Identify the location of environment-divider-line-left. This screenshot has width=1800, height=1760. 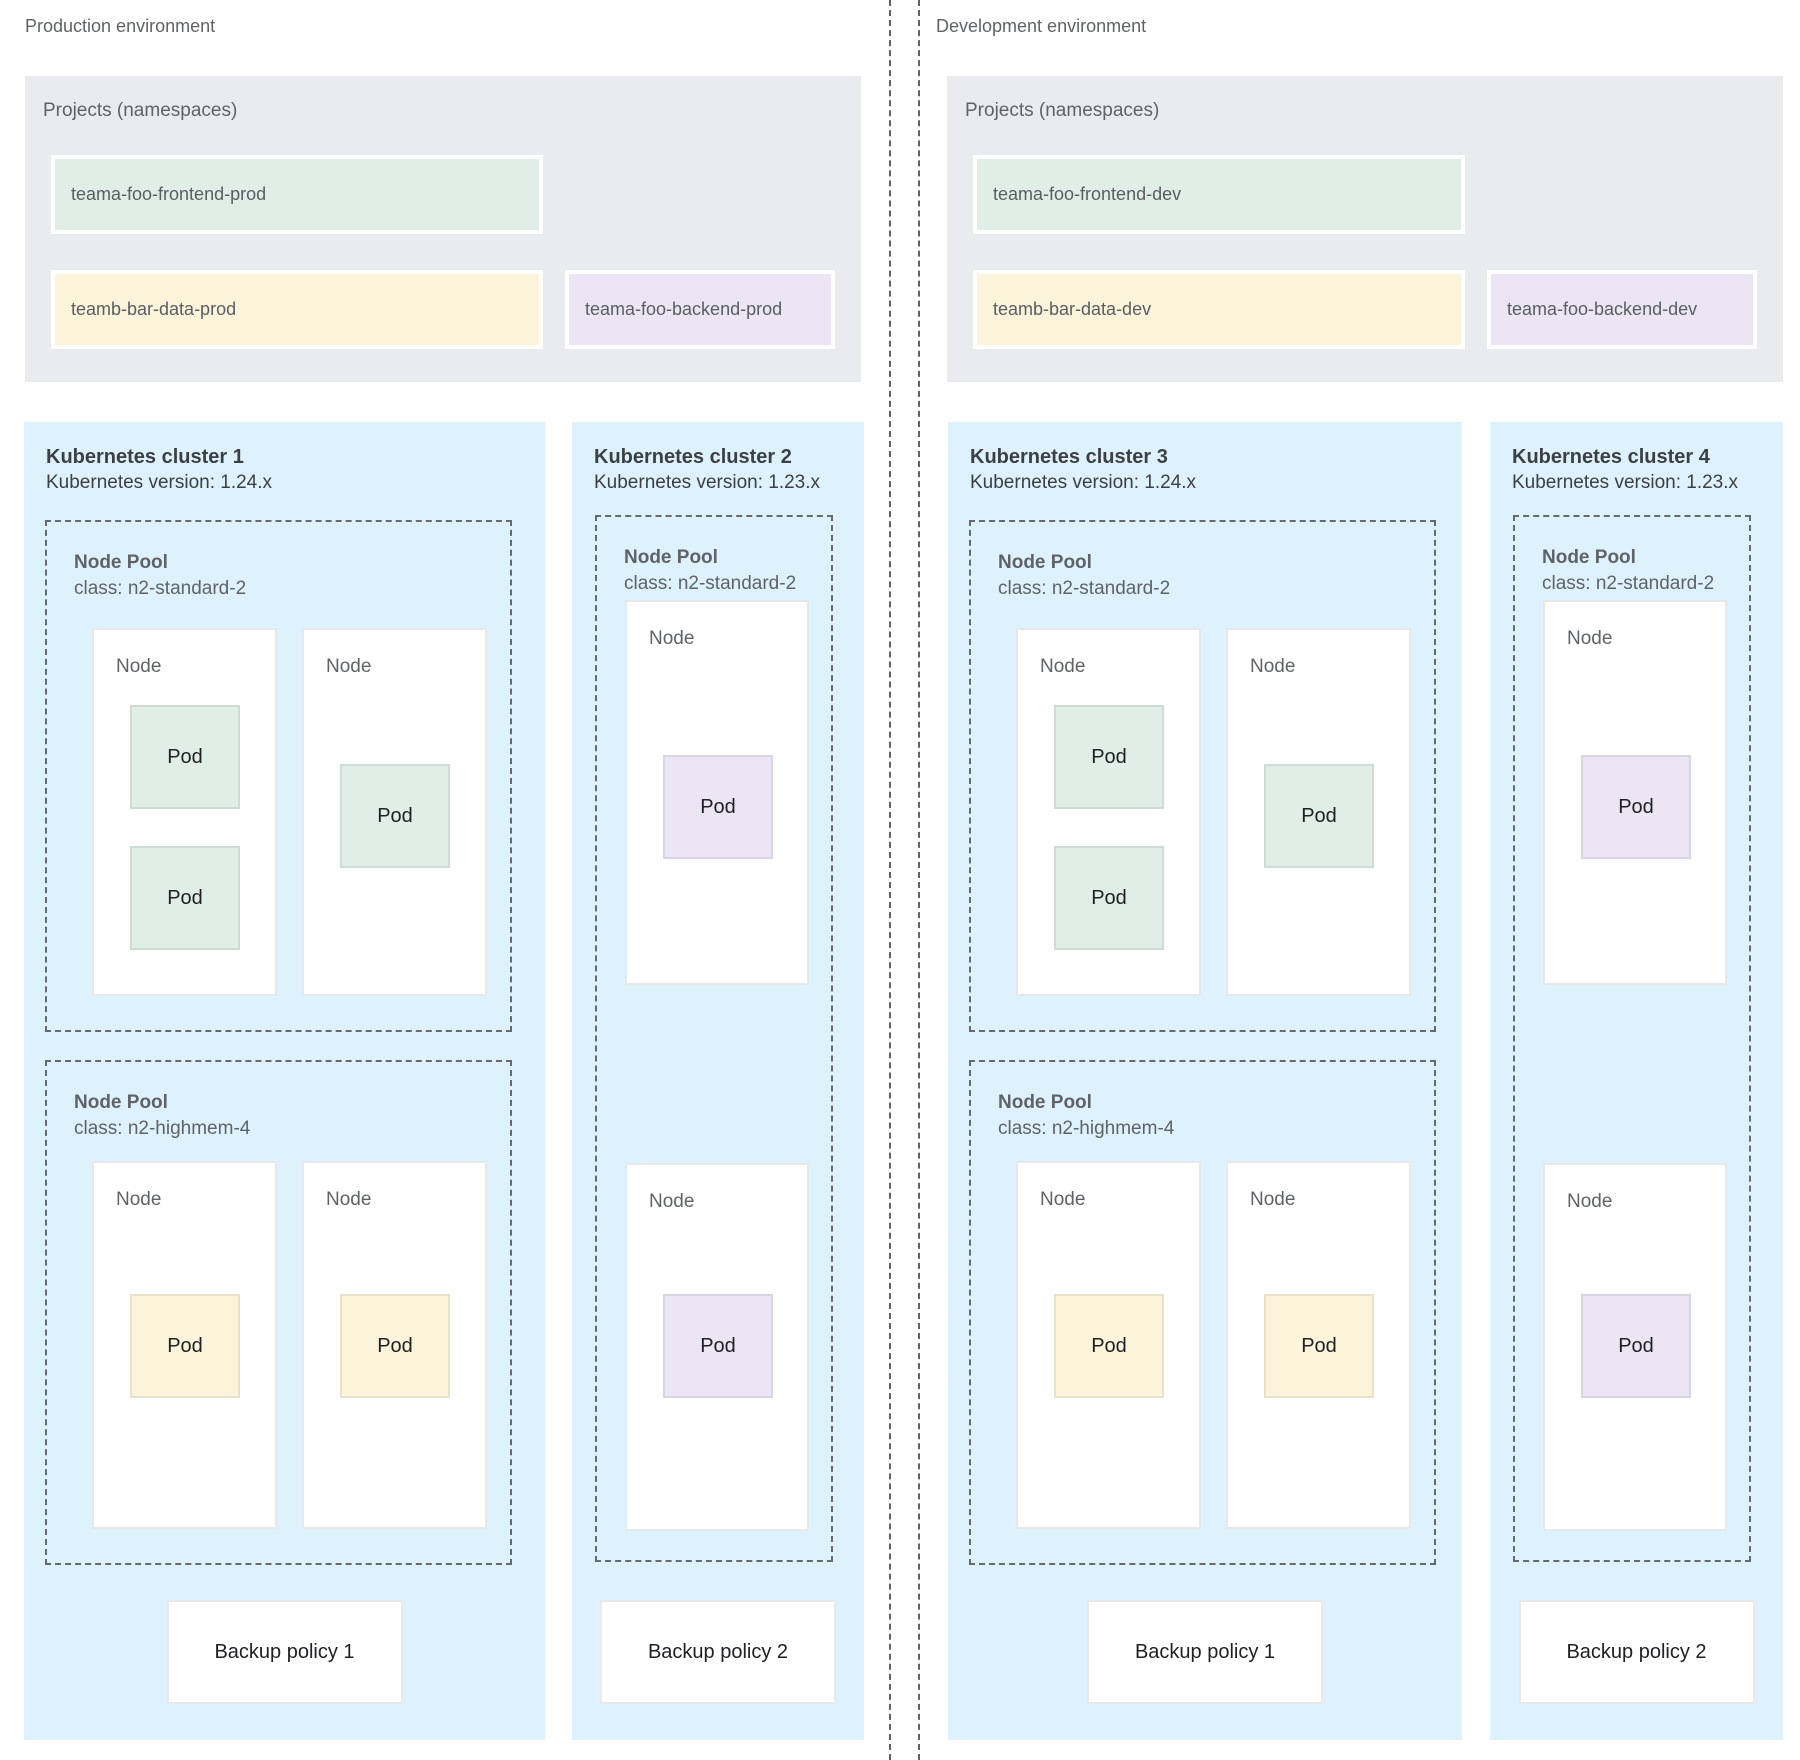
(890, 880).